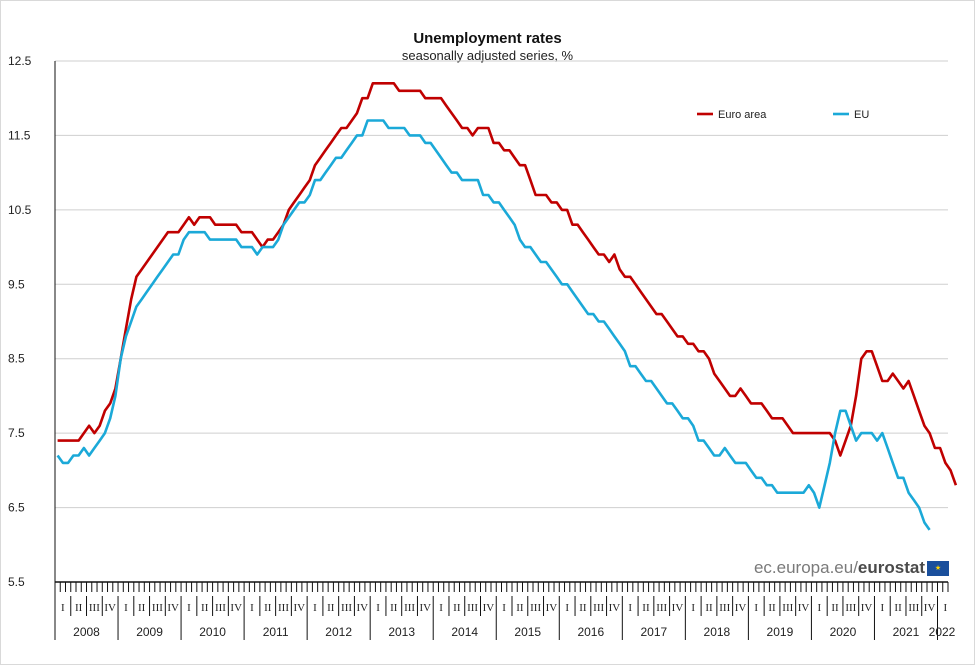 The height and width of the screenshot is (665, 975). What do you see at coordinates (149, 632) in the screenshot?
I see `year-label: 2009` at bounding box center [149, 632].